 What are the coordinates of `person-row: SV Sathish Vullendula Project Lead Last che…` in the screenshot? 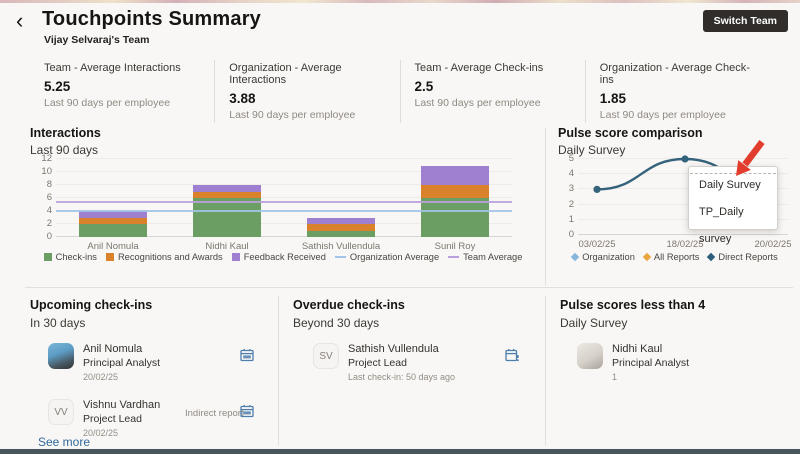 It's located at (429, 362).